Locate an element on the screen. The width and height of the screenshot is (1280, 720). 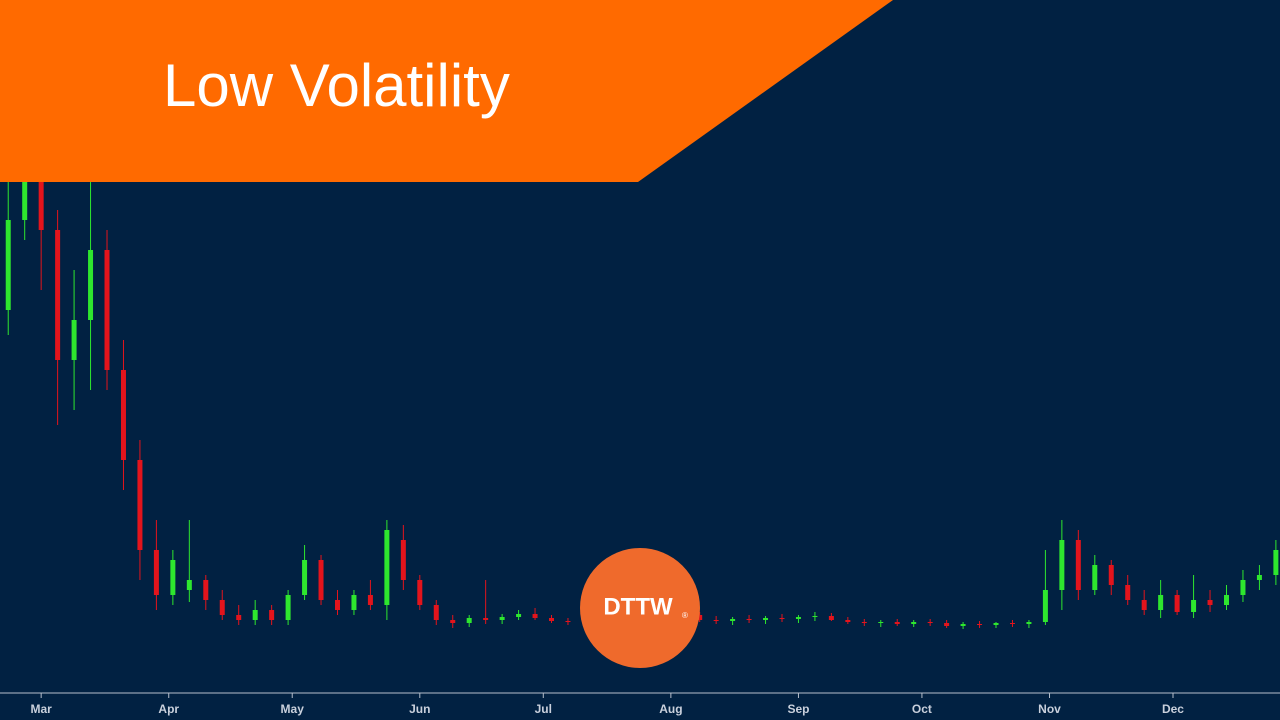
logo-circle is located at coordinates (640, 608).